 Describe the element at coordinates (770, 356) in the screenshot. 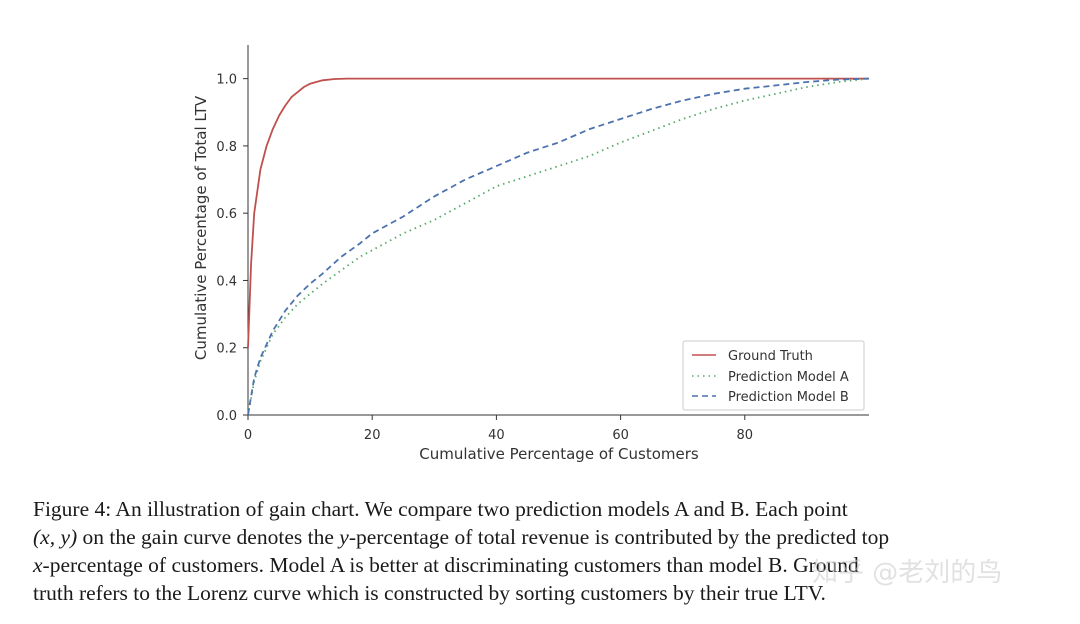

I see `legend-label-ground-truth: Ground Truth` at that location.